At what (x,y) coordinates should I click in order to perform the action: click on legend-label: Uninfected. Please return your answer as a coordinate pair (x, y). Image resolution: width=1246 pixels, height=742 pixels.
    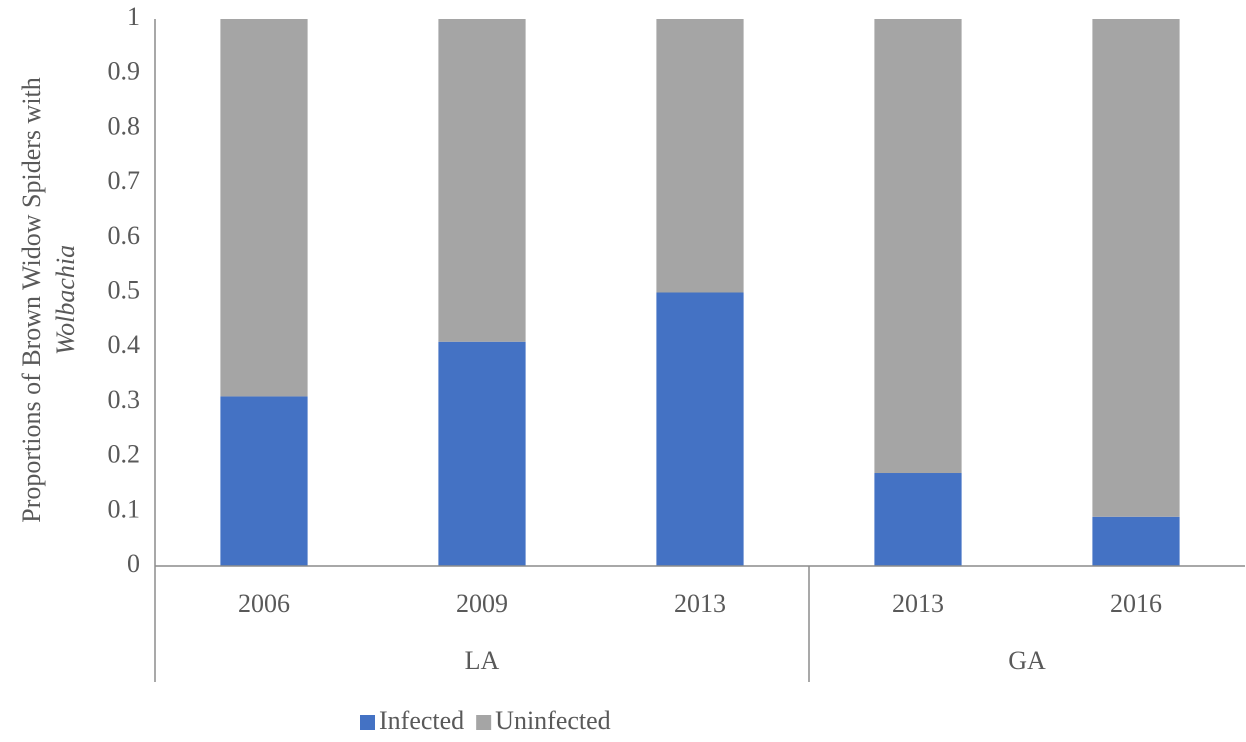
    Looking at the image, I should click on (553, 720).